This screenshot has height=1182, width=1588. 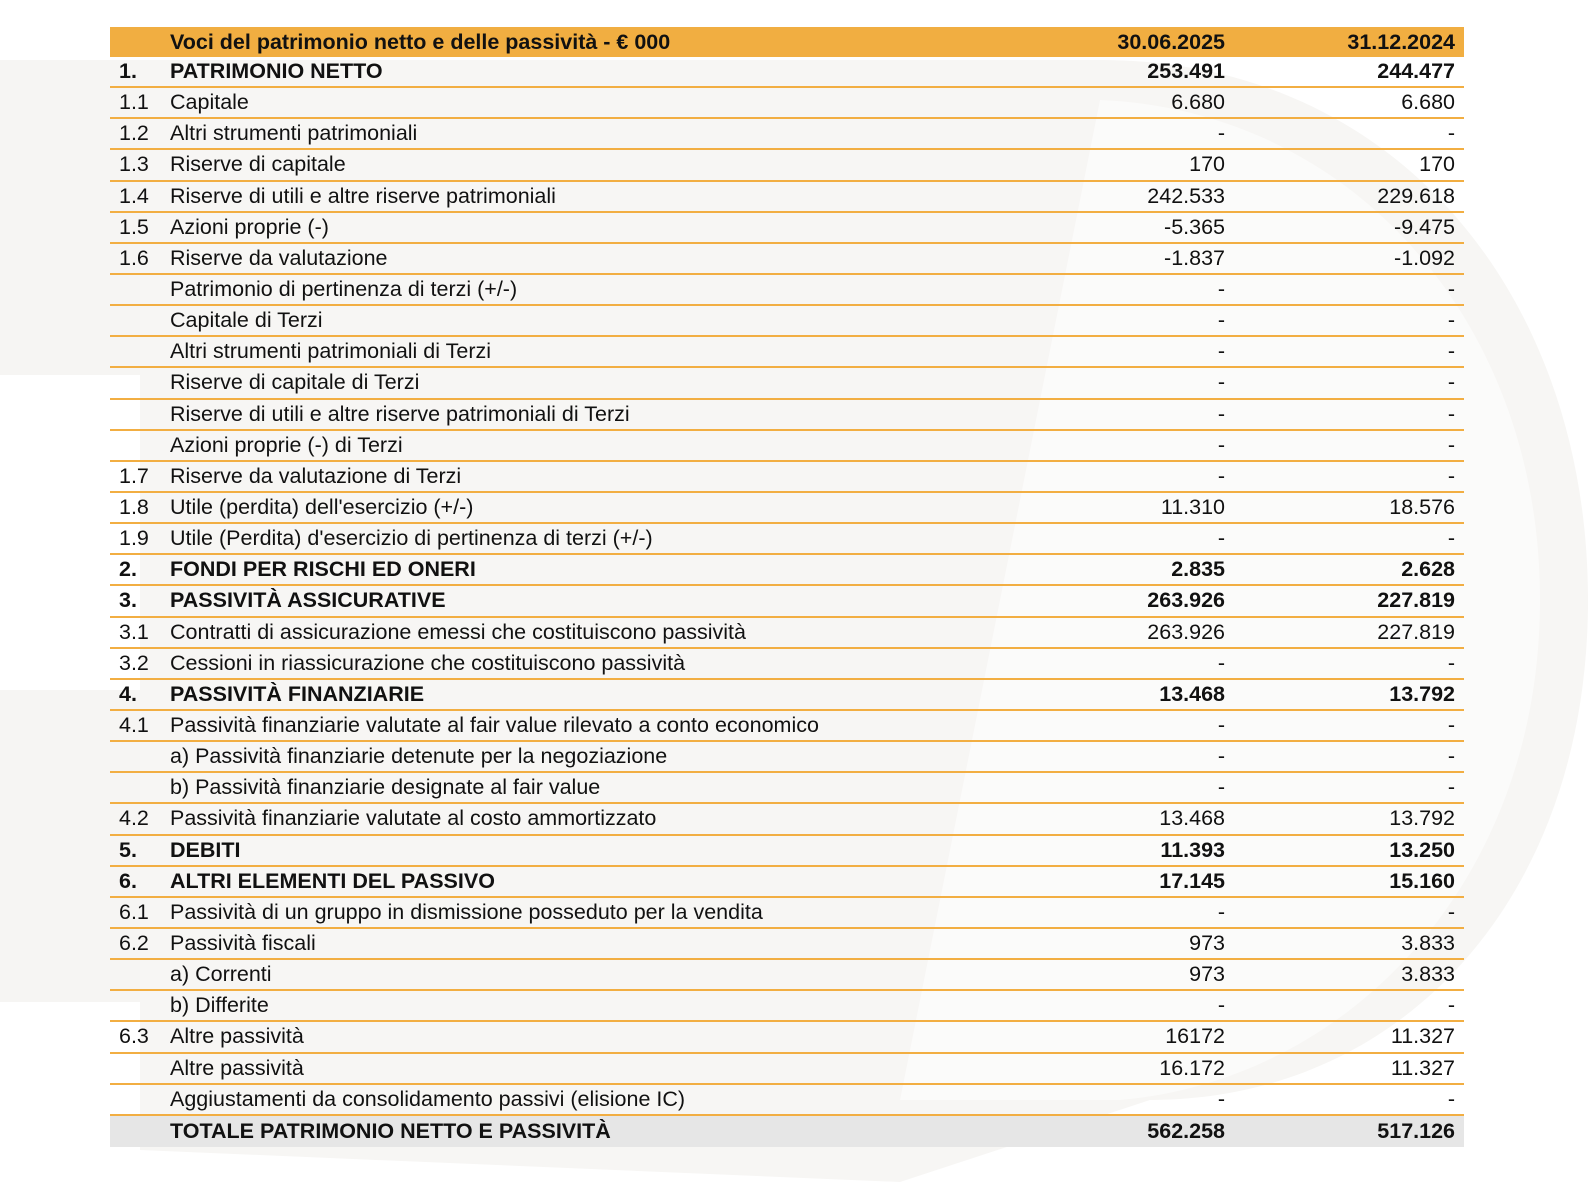 I want to click on row-label: Patrimonio di pertinenza di terzi (+/-), so click(x=344, y=289).